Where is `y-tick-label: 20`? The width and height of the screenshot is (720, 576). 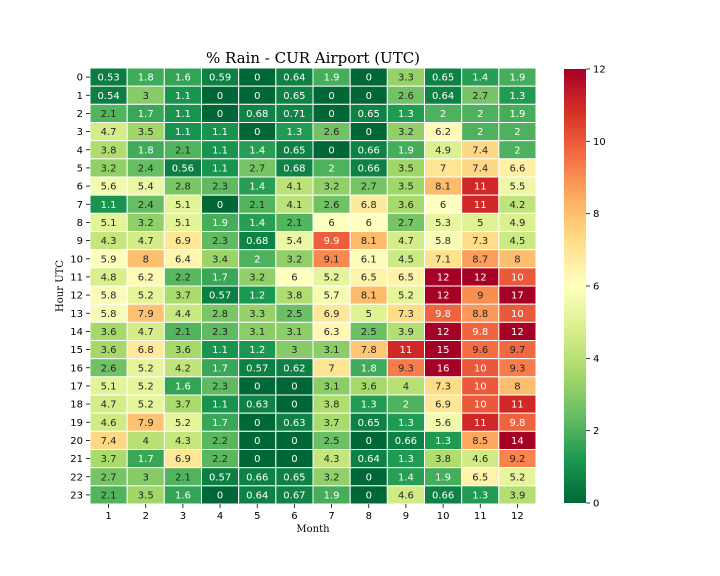 y-tick-label: 20 is located at coordinates (76, 441).